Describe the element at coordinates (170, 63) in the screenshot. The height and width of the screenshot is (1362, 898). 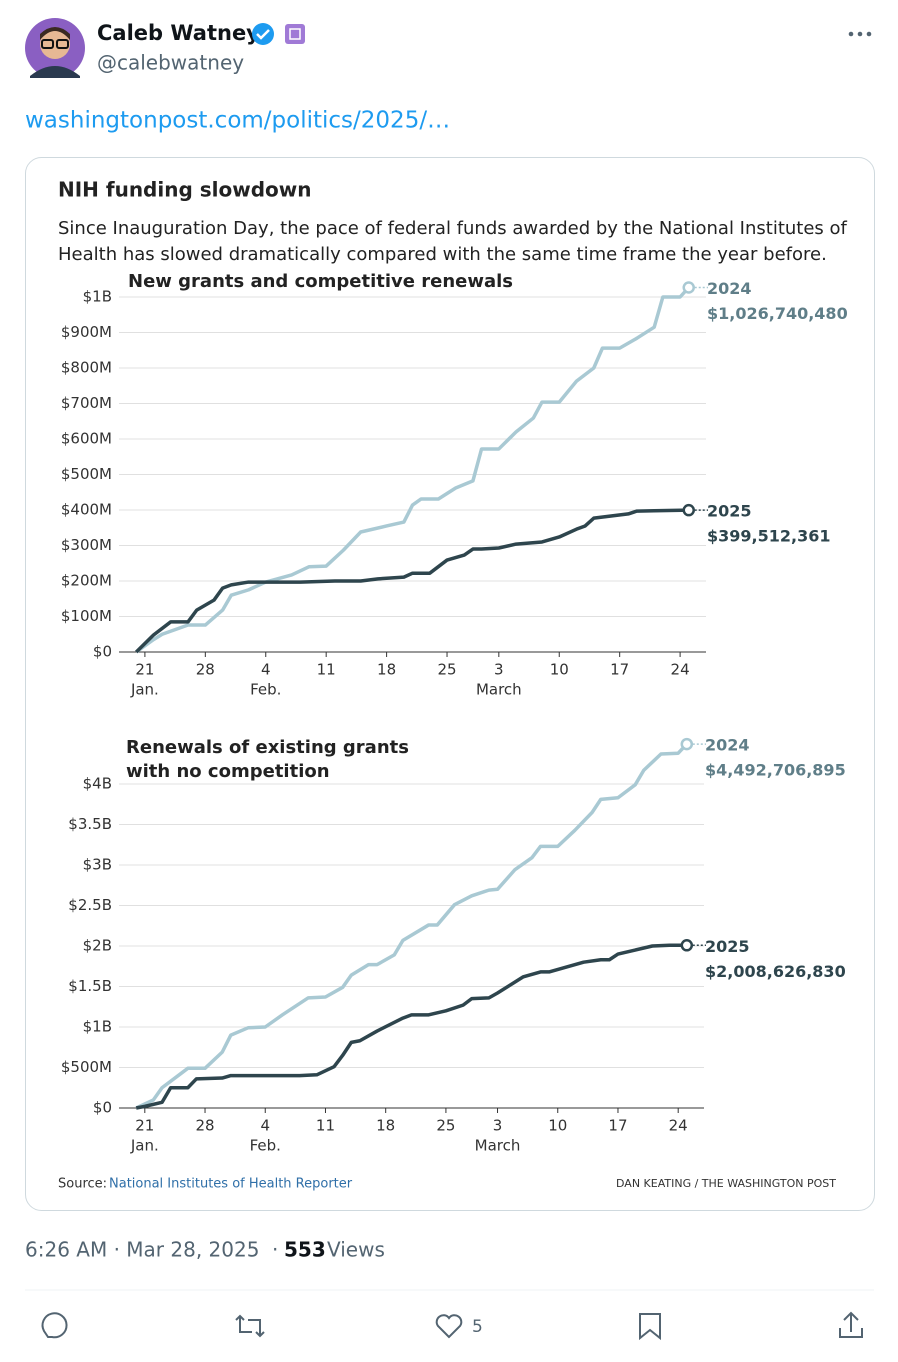
I see `author-handle: @calebwatney` at that location.